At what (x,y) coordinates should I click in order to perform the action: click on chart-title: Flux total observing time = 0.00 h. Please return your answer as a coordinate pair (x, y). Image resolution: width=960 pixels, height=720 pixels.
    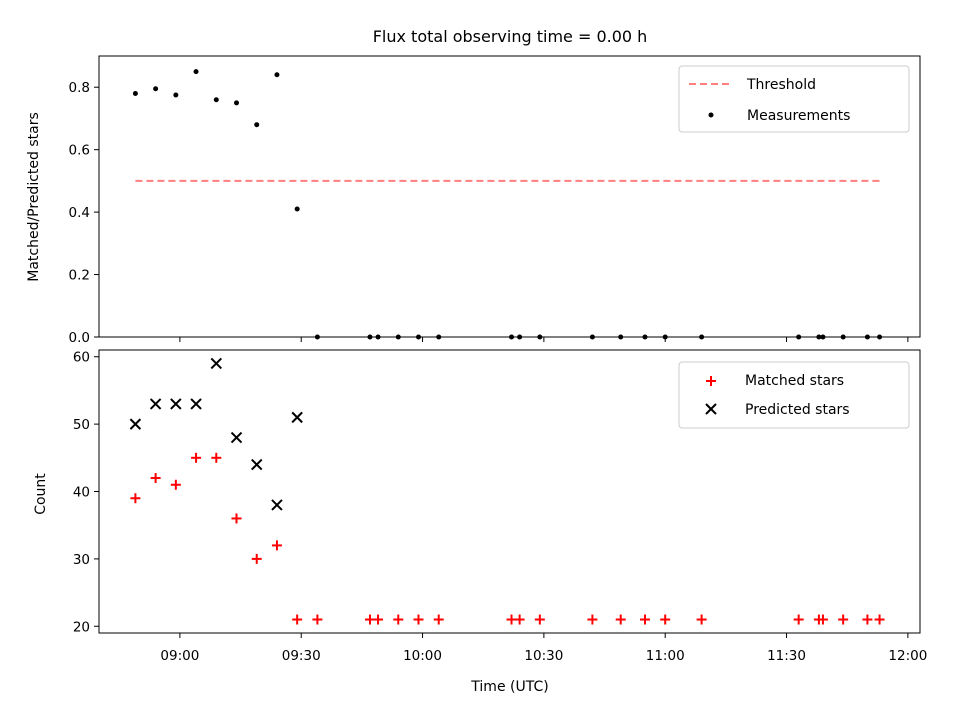
    Looking at the image, I should click on (510, 36).